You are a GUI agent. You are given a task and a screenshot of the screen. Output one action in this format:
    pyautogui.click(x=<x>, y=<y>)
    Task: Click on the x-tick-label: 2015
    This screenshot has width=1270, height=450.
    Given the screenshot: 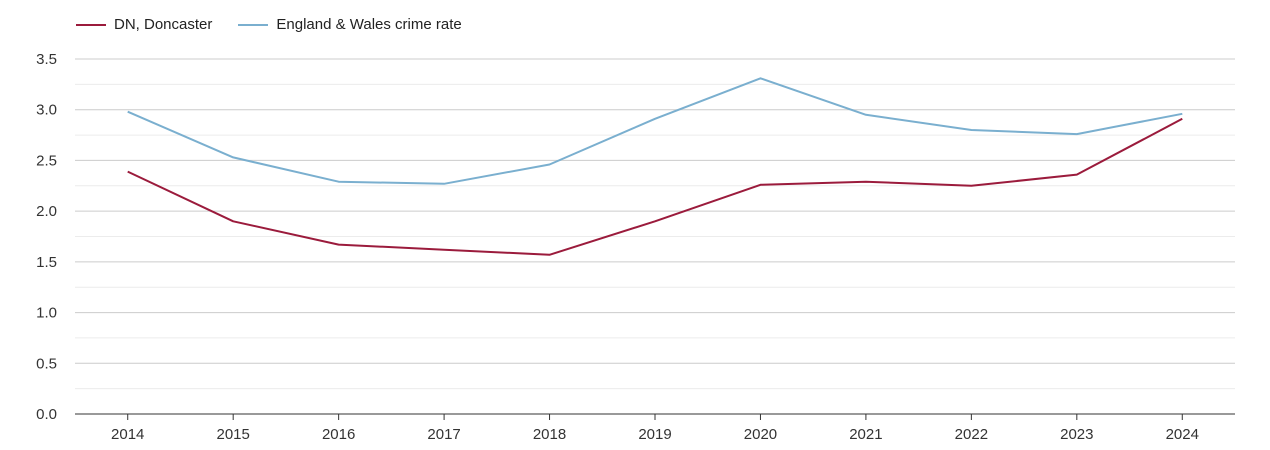 What is the action you would take?
    pyautogui.click(x=232, y=434)
    